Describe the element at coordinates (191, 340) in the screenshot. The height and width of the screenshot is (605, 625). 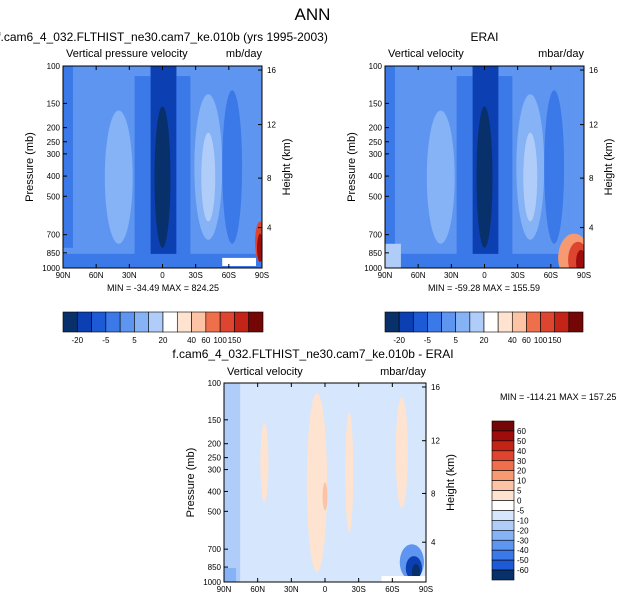
I see `chart-0-colorbar-label: 40` at that location.